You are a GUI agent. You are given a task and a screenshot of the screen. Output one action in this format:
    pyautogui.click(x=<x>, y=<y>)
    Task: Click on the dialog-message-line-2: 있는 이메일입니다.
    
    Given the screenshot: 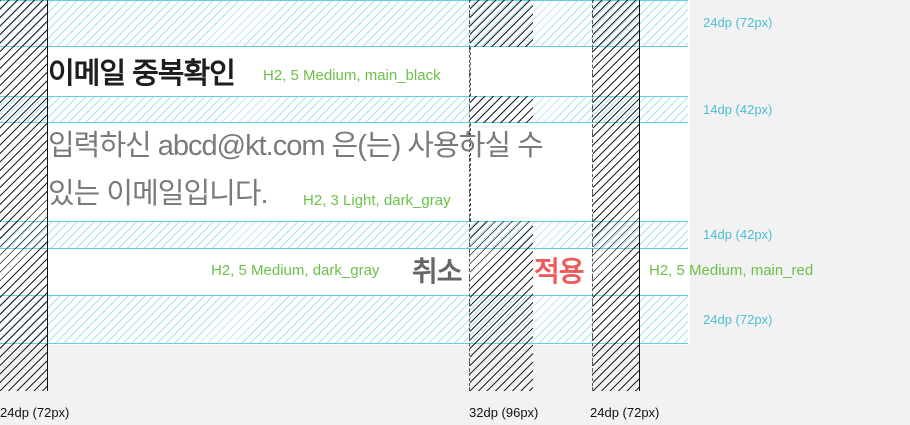 What is the action you would take?
    pyautogui.click(x=320, y=194)
    